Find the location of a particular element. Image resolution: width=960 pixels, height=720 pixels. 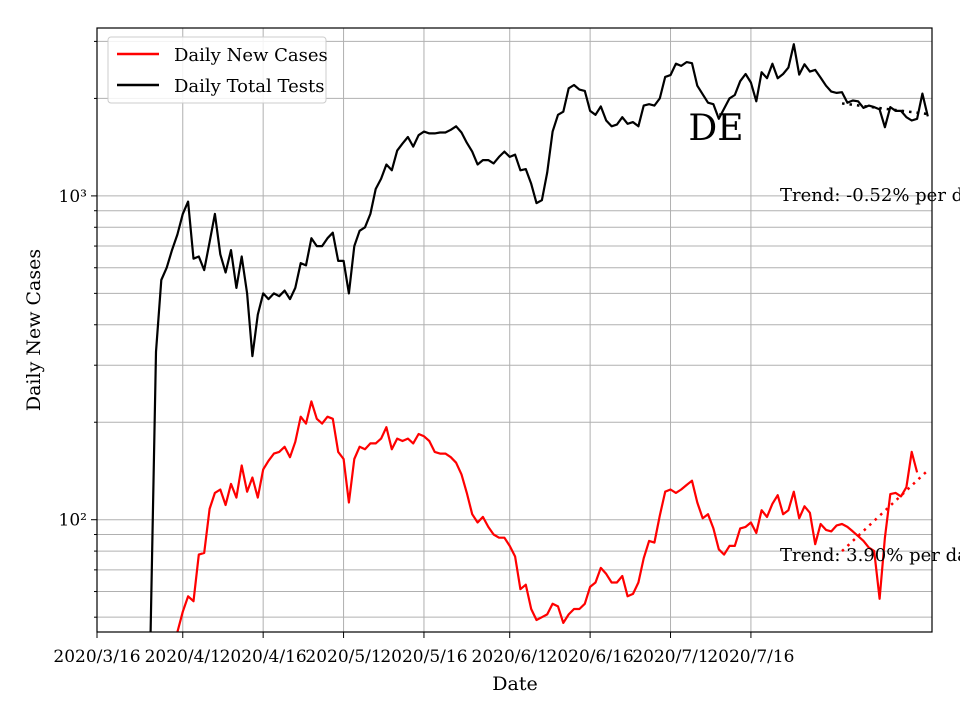

x-tick-label: 2020/4/16 is located at coordinates (263, 657).